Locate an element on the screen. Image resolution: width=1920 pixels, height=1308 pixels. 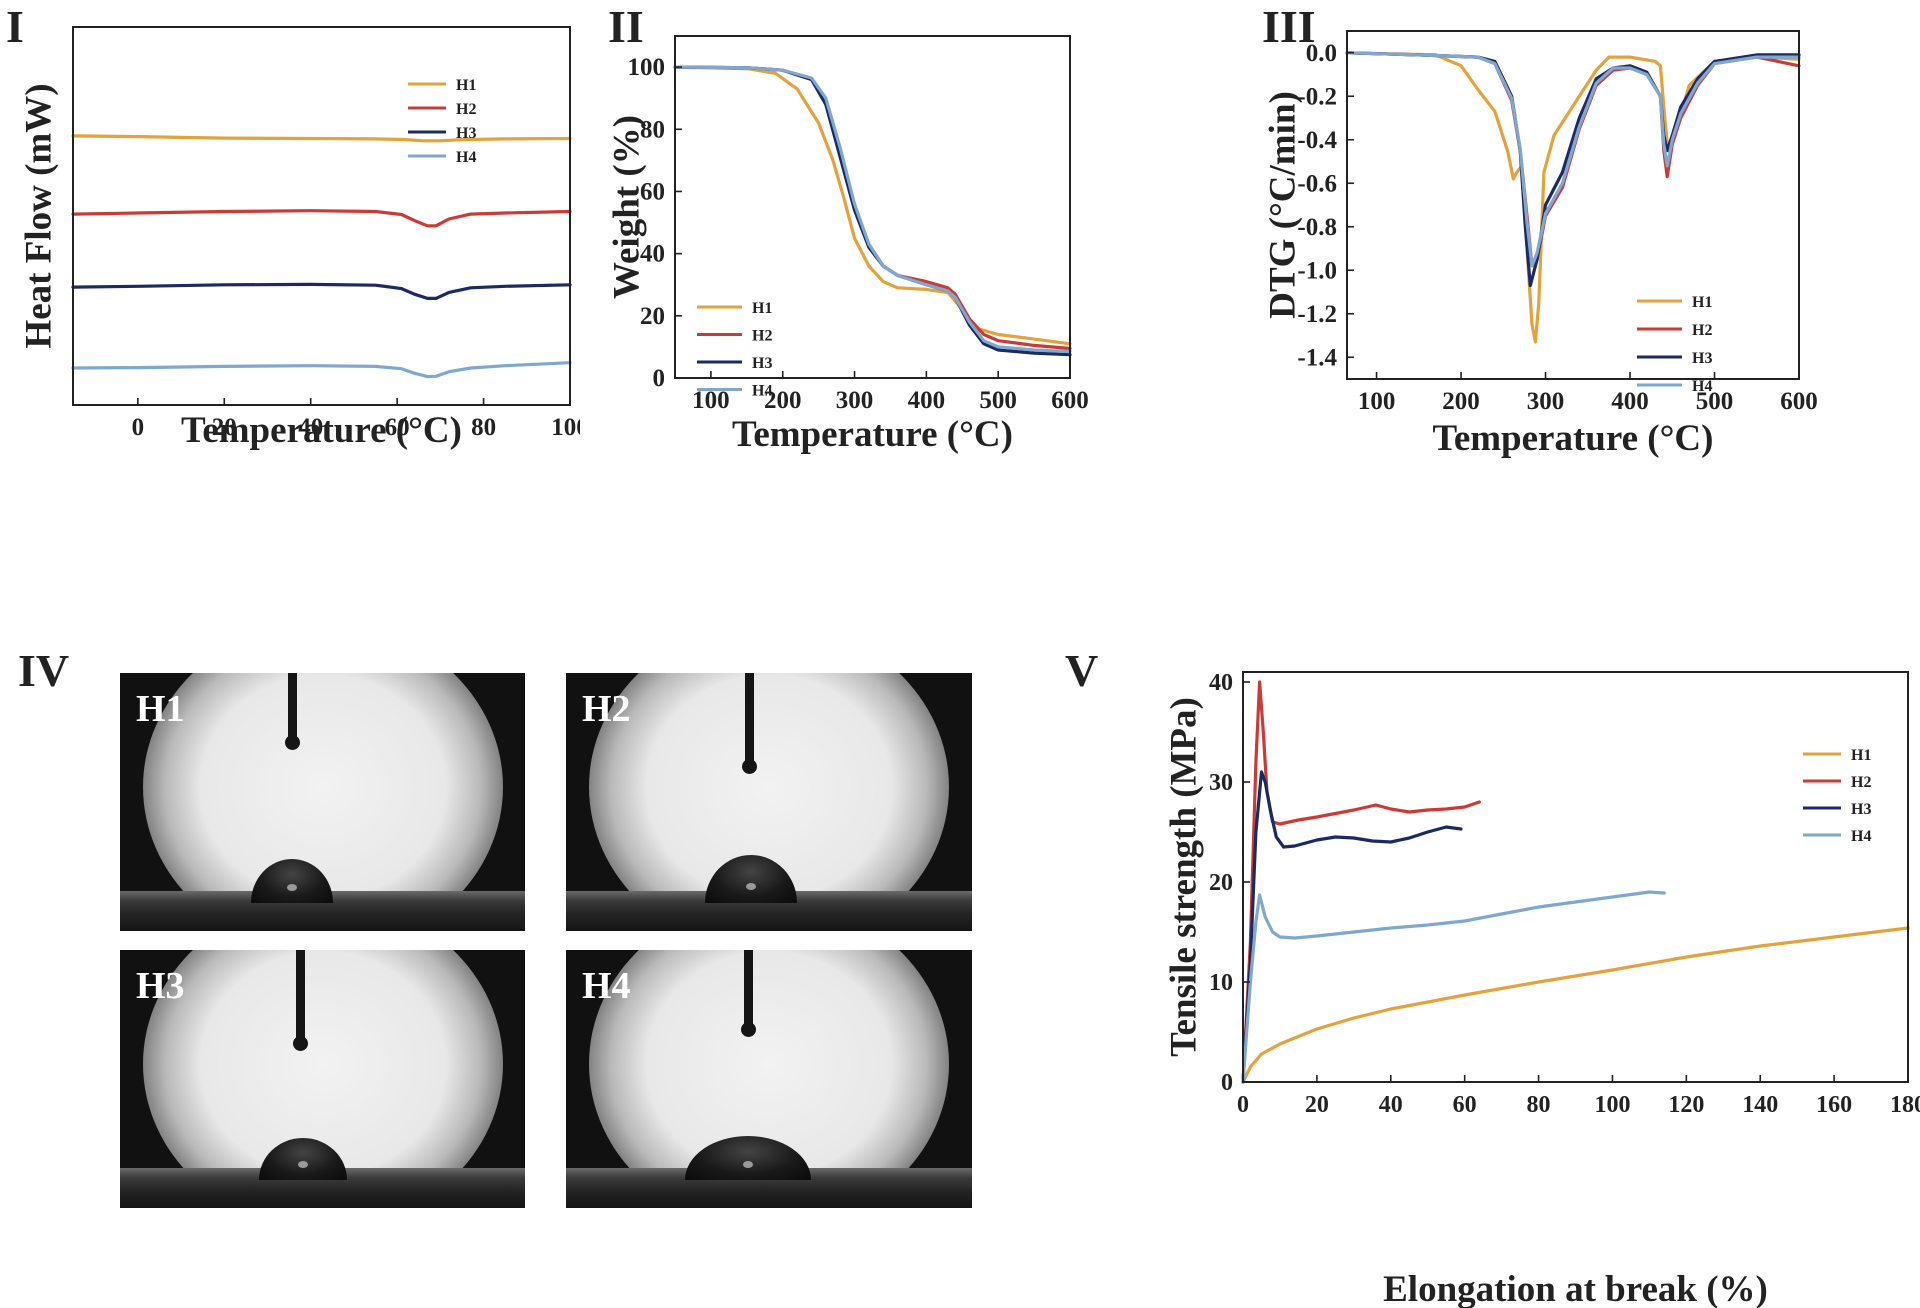
panel-label-III: III is located at coordinates (1289, 26).